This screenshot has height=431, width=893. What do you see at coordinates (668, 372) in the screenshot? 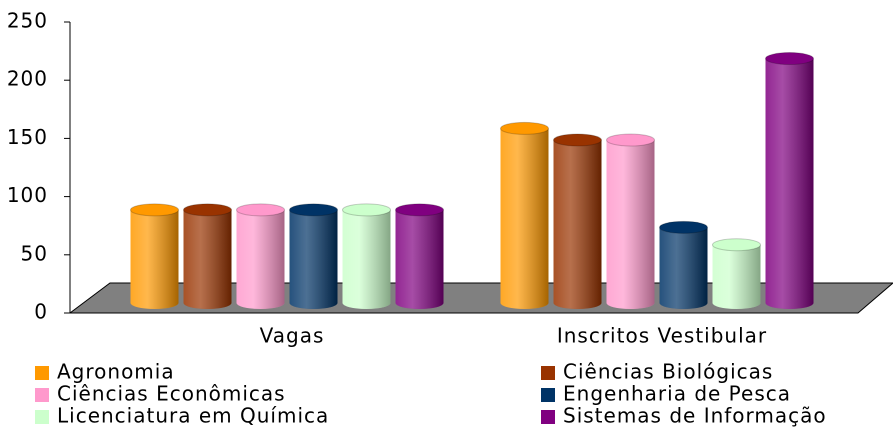
I see `legend-label: Ciências Biológicas` at bounding box center [668, 372].